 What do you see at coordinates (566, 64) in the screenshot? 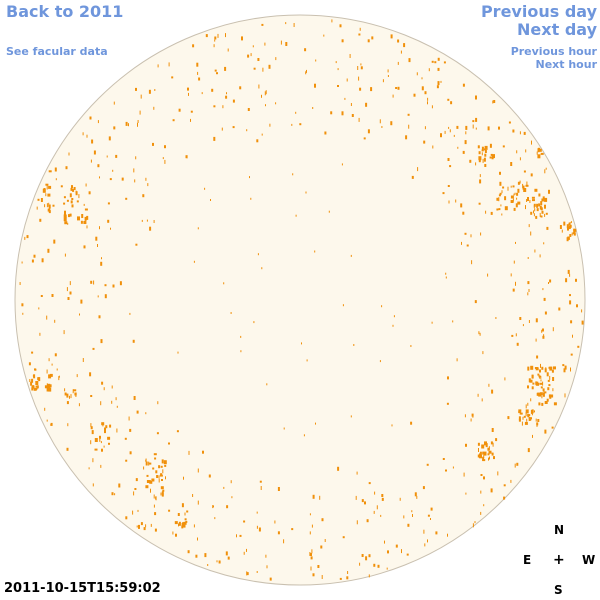
I see `next-hour-link: Next hour` at bounding box center [566, 64].